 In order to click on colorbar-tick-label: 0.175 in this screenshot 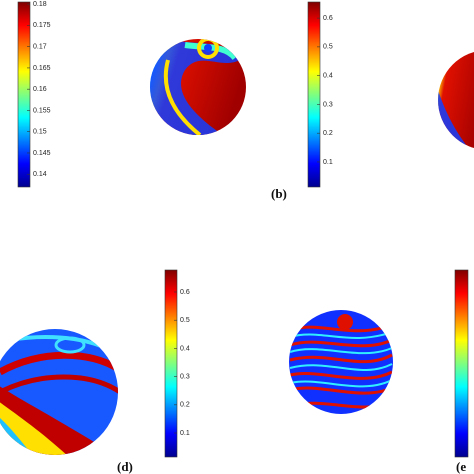, I will do `click(42, 25)`.